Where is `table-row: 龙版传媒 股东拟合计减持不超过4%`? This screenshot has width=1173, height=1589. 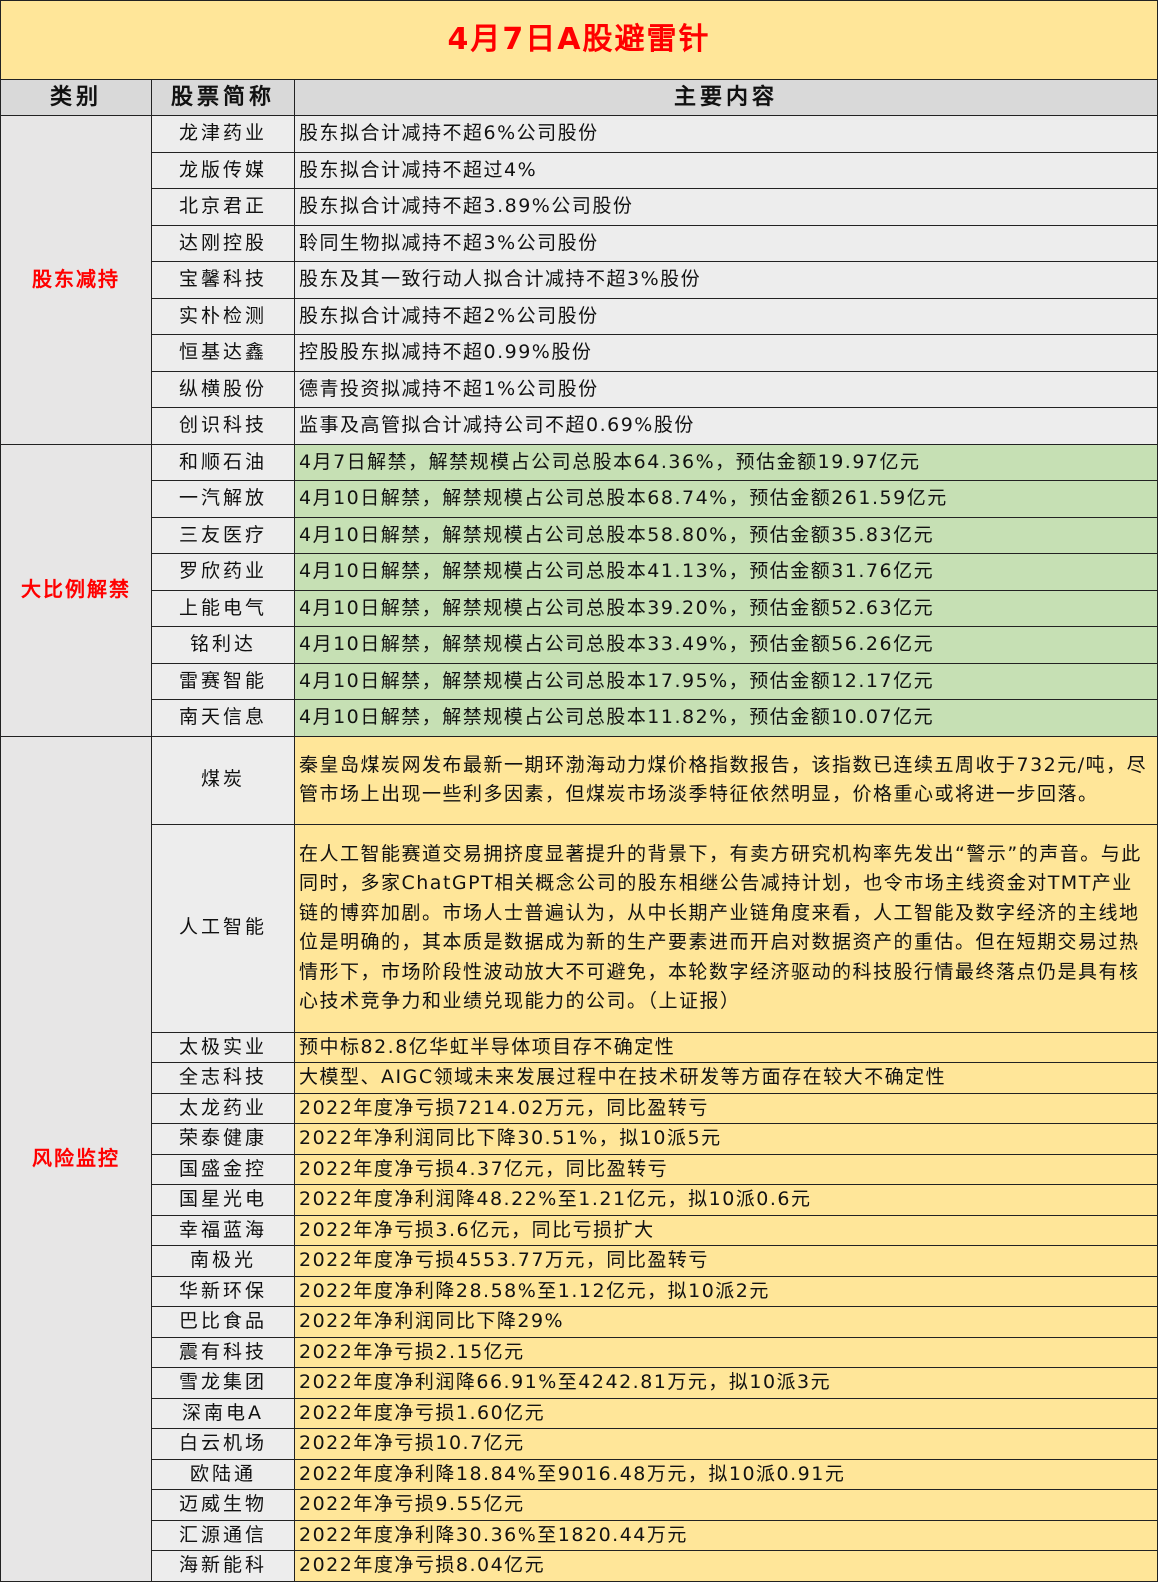 table-row: 龙版传媒 股东拟合计减持不超过4% is located at coordinates (579, 170).